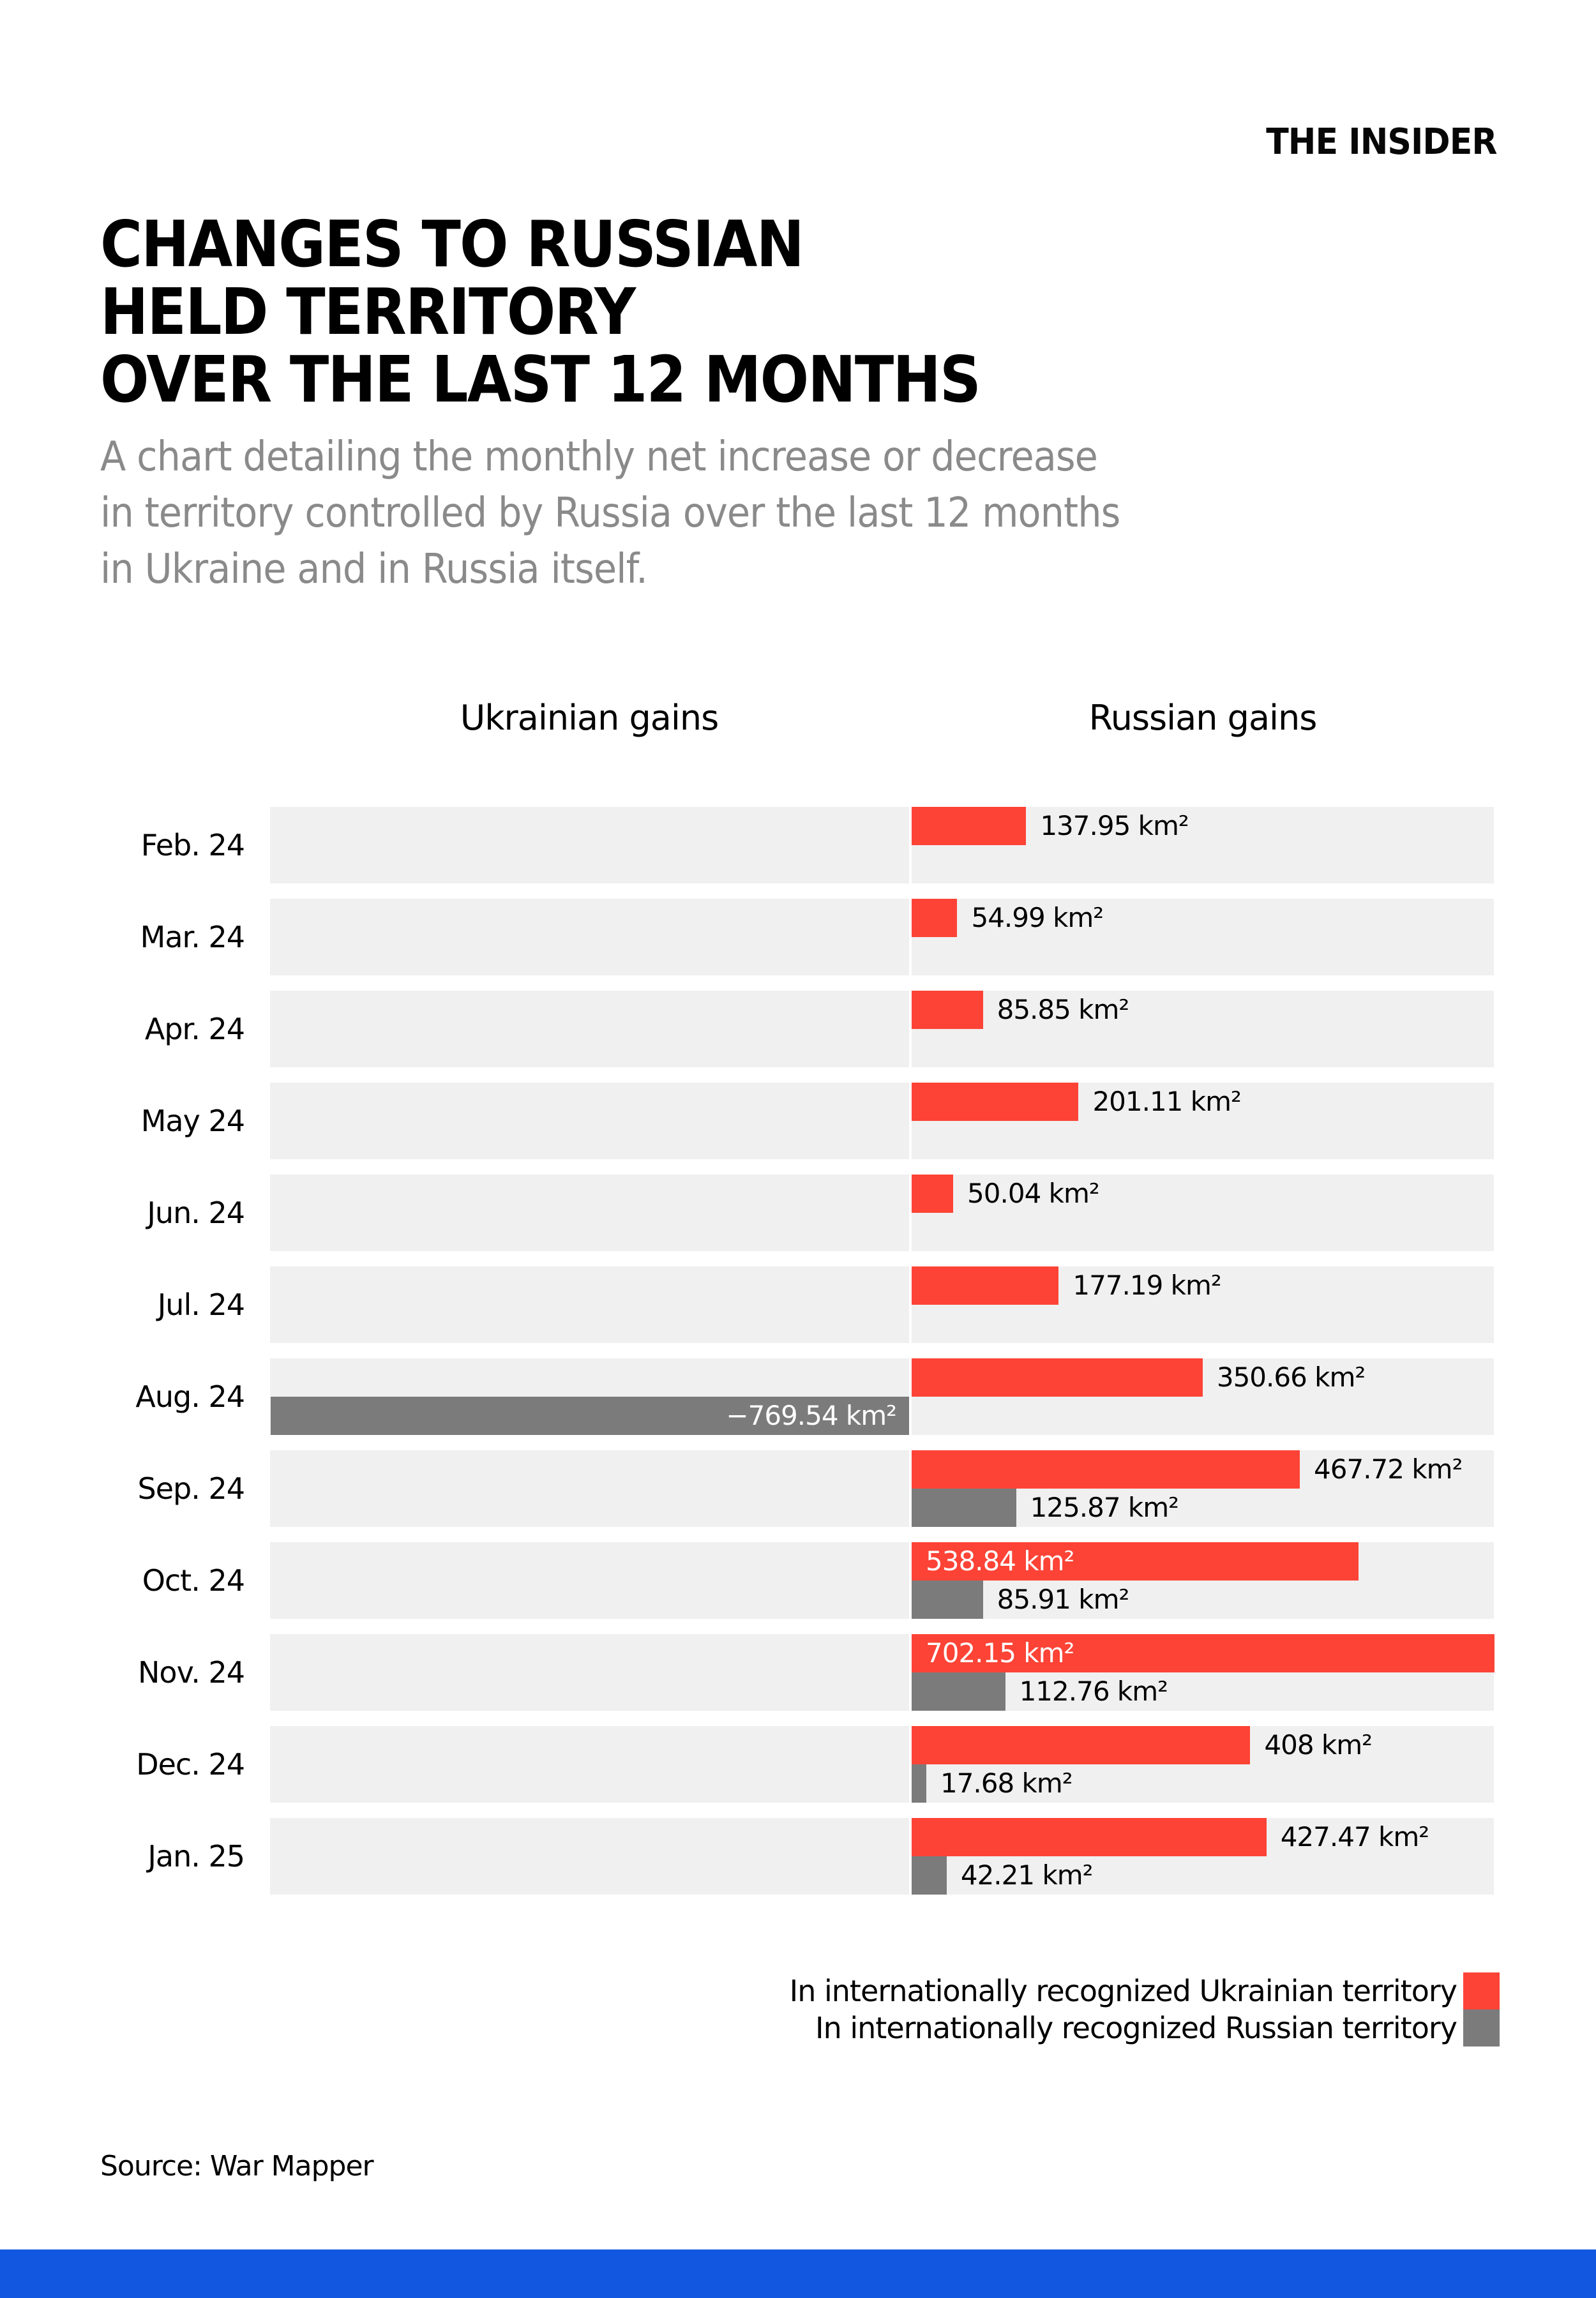  What do you see at coordinates (191, 1488) in the screenshot?
I see `month-label: Sep. 24` at bounding box center [191, 1488].